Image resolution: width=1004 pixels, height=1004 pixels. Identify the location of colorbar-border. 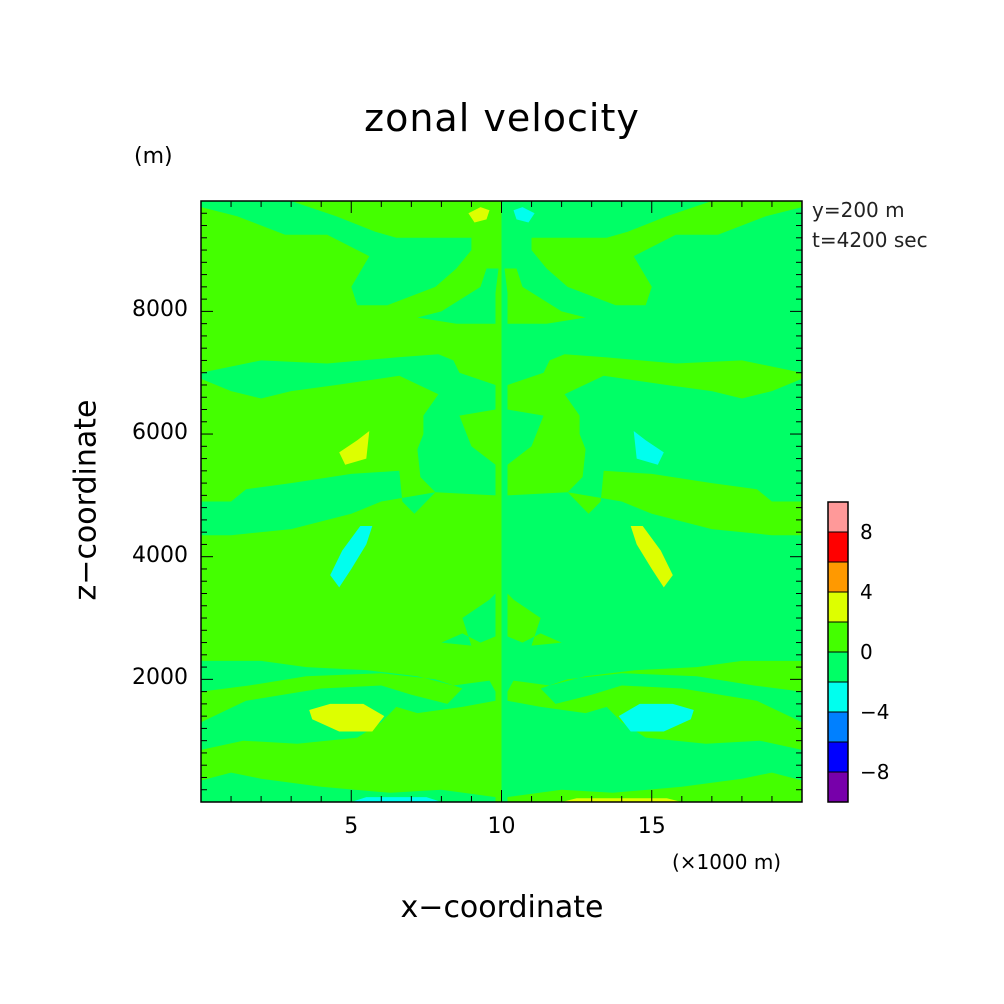
(838, 652).